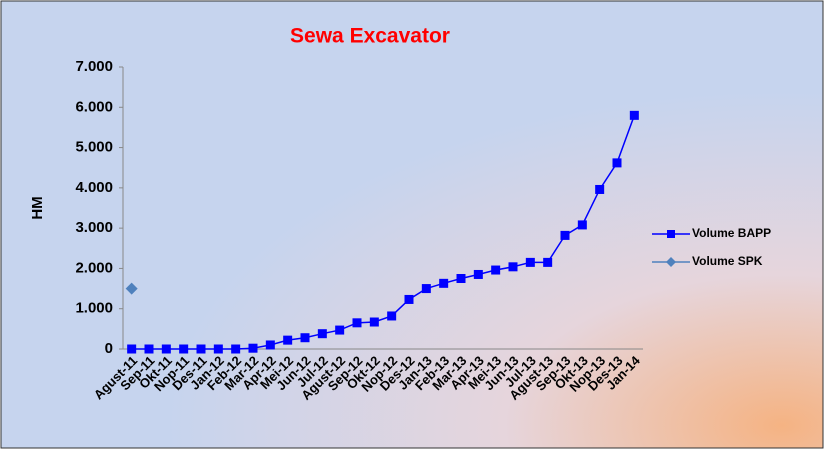  I want to click on y-tick-label: 7.000, so click(94, 66).